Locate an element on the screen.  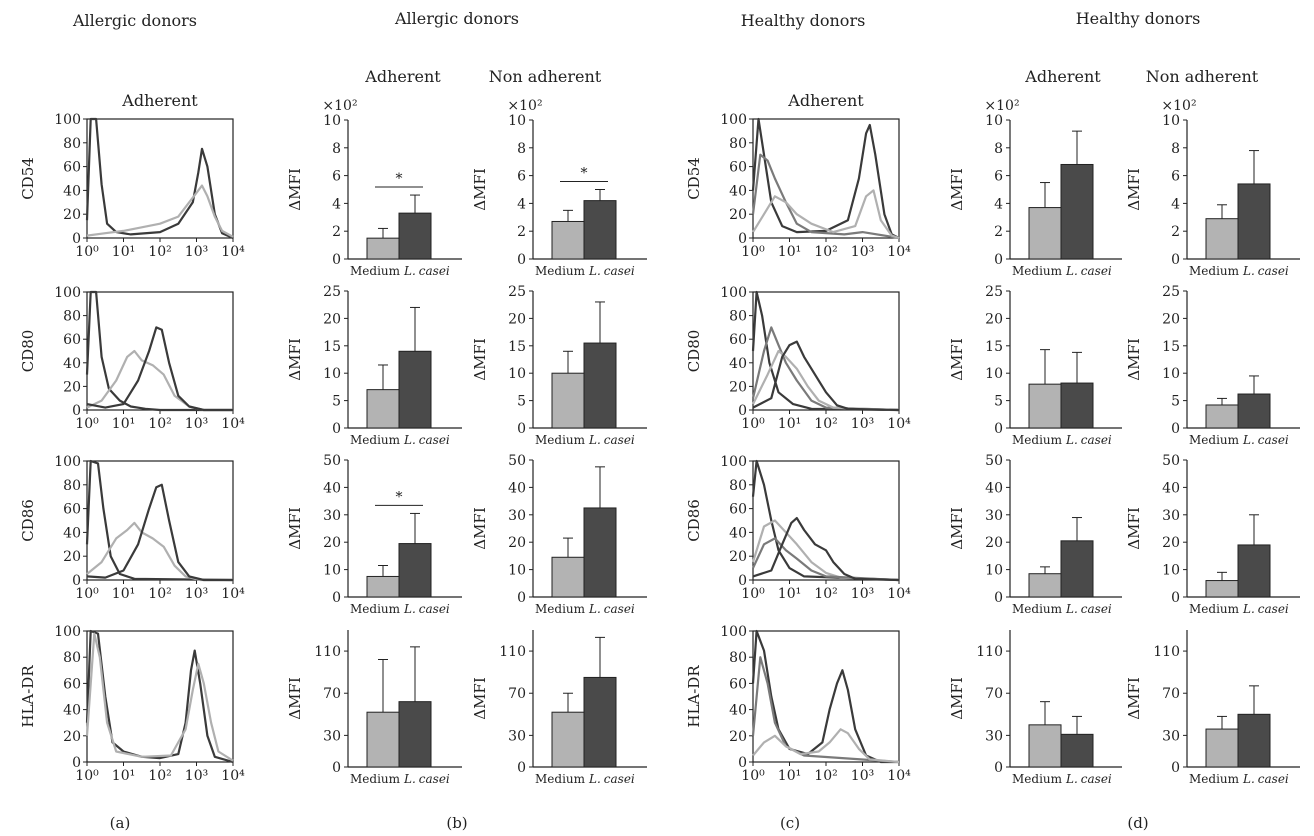
hist-0-0-ytick-label: 40 is located at coordinates (72, 191).